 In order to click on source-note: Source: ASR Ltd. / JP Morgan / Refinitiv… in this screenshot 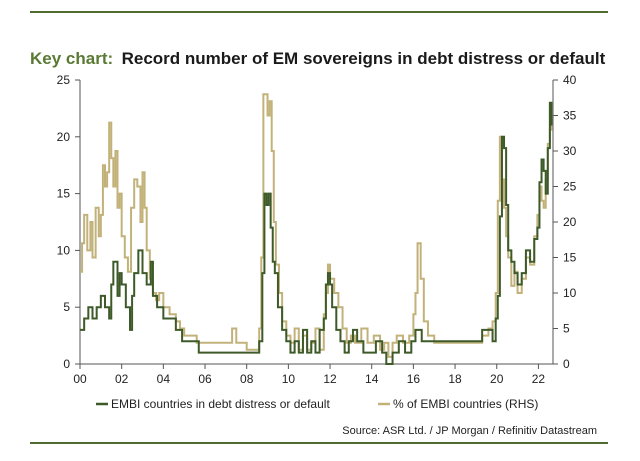, I will do `click(469, 431)`.